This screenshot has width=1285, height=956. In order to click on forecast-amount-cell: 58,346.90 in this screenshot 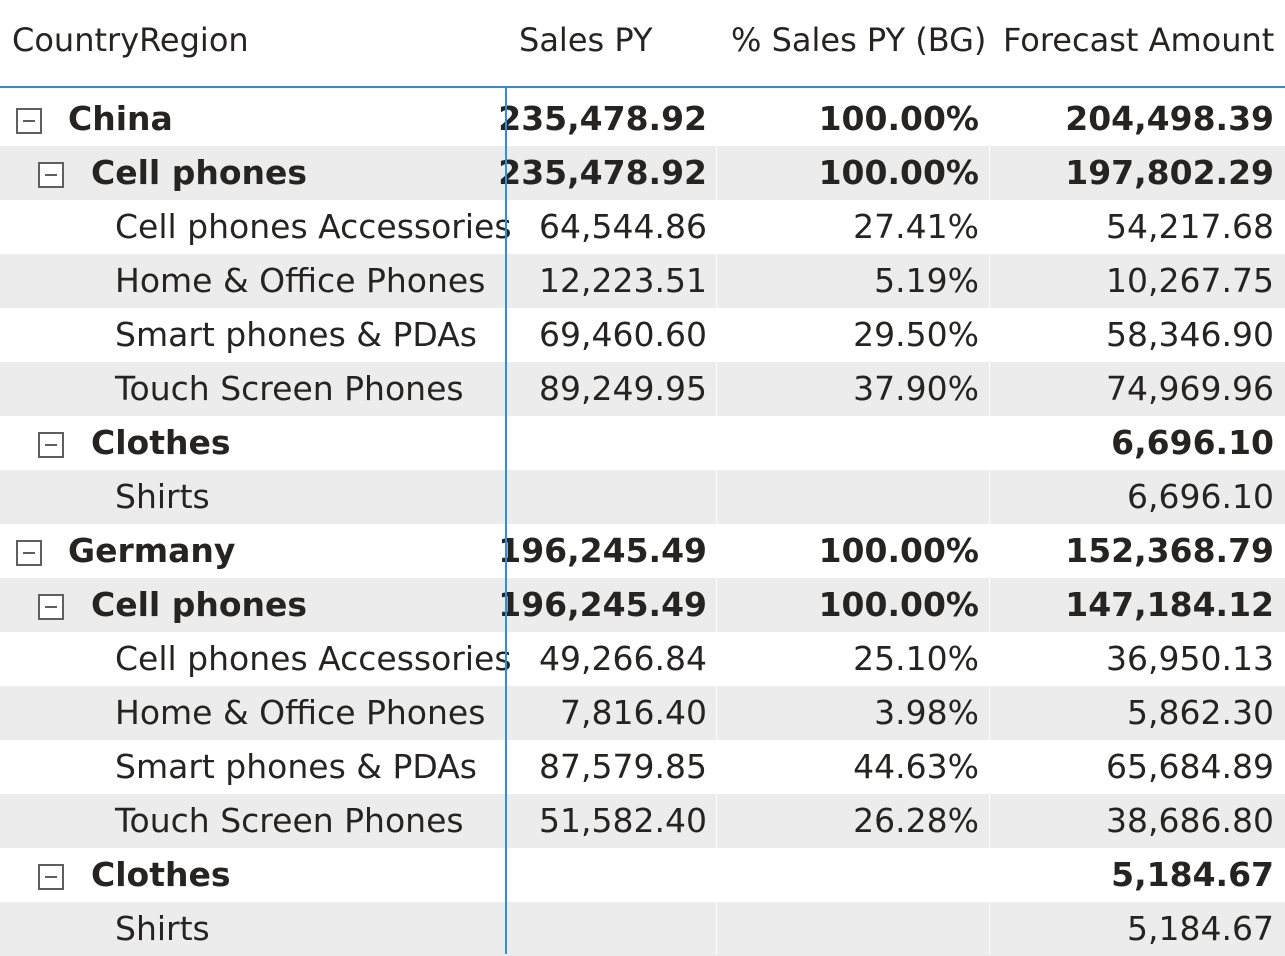, I will do `click(1190, 334)`.